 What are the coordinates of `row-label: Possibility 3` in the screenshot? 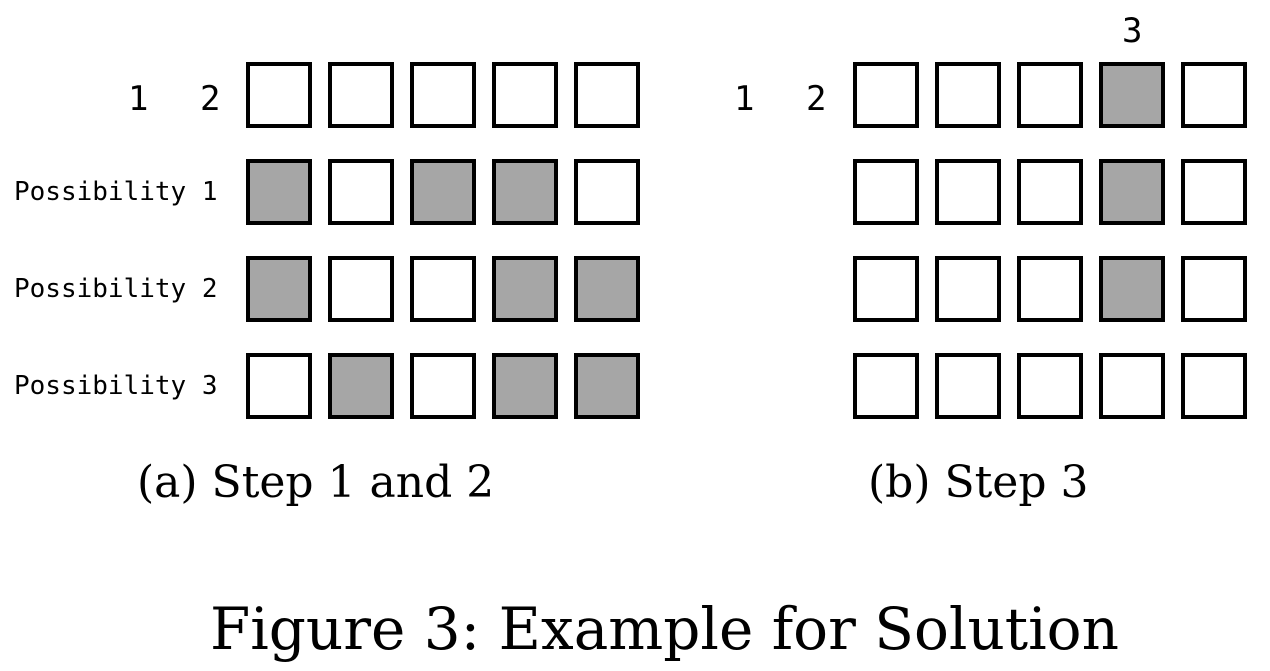 It's located at (116, 386).